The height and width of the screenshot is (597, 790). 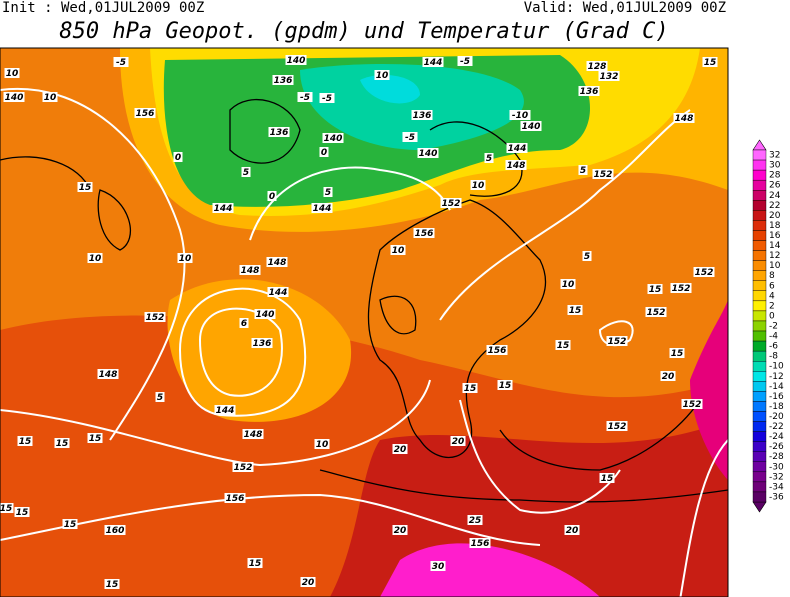 I want to click on contour-label: 144, so click(x=433, y=63).